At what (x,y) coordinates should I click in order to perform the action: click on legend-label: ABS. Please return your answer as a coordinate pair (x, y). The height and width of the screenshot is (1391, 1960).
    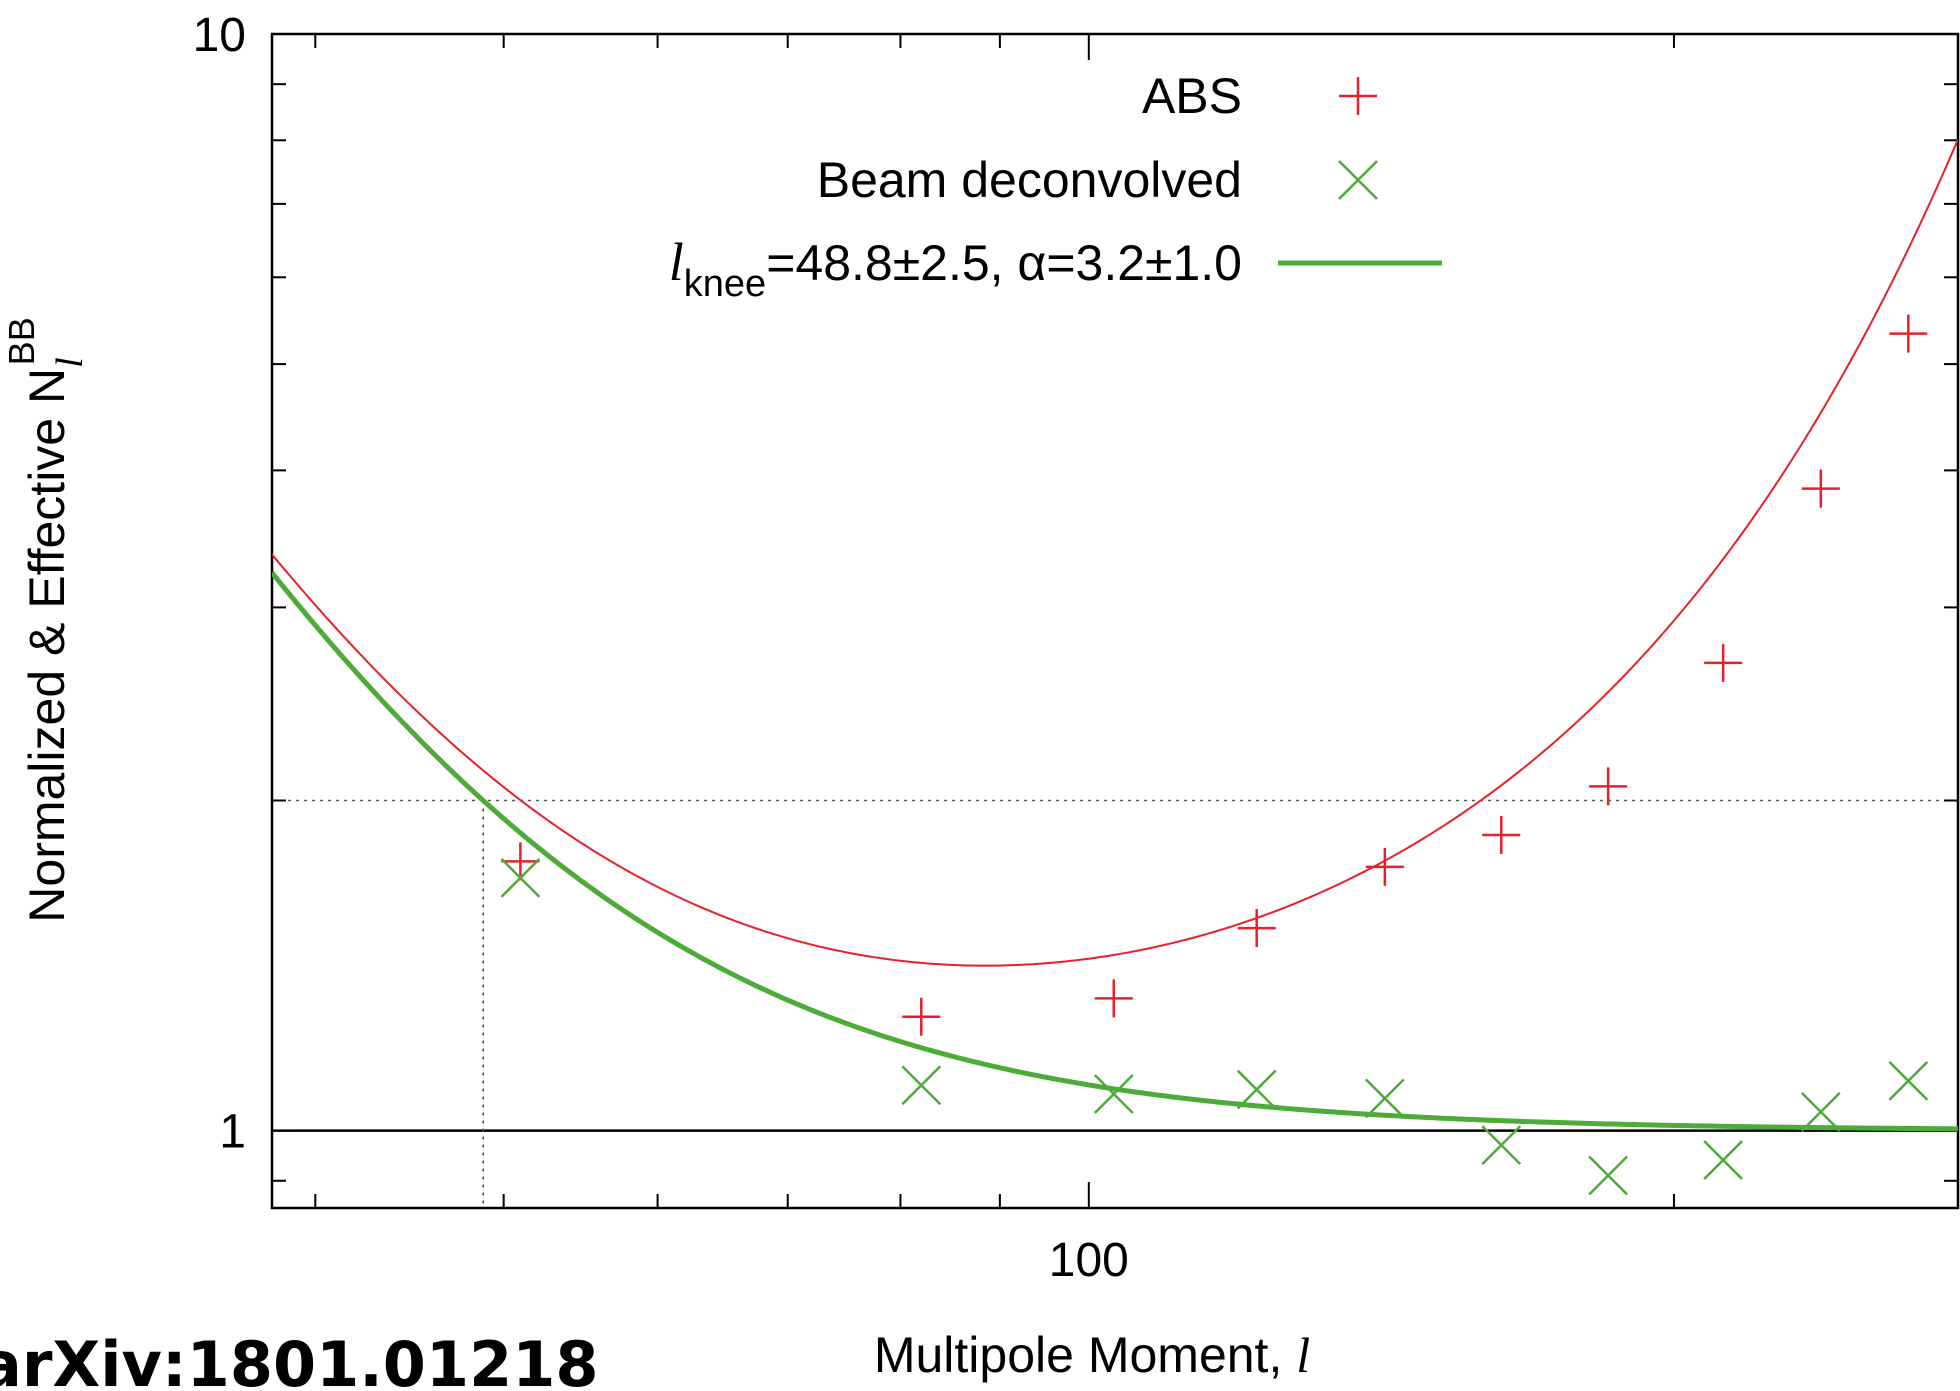
    Looking at the image, I should click on (1192, 96).